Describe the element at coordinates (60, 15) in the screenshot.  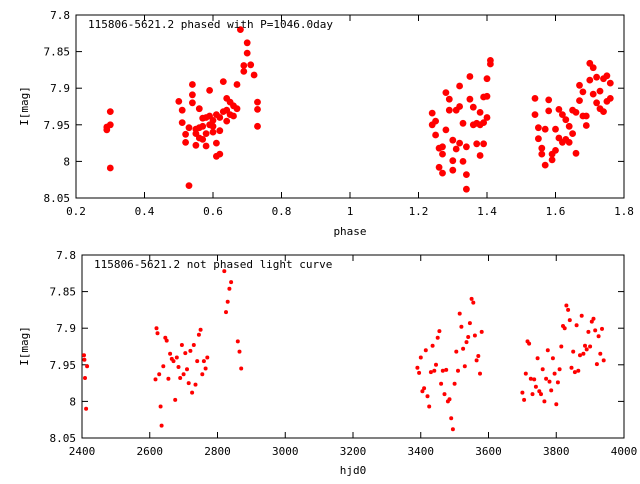
I see `y-tick-label: 7.8` at that location.